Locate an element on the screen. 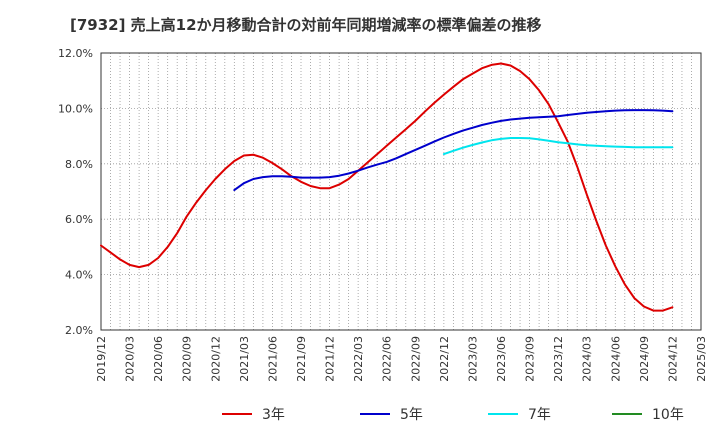 The height and width of the screenshot is (440, 720). series-line-7年 is located at coordinates (558, 146).